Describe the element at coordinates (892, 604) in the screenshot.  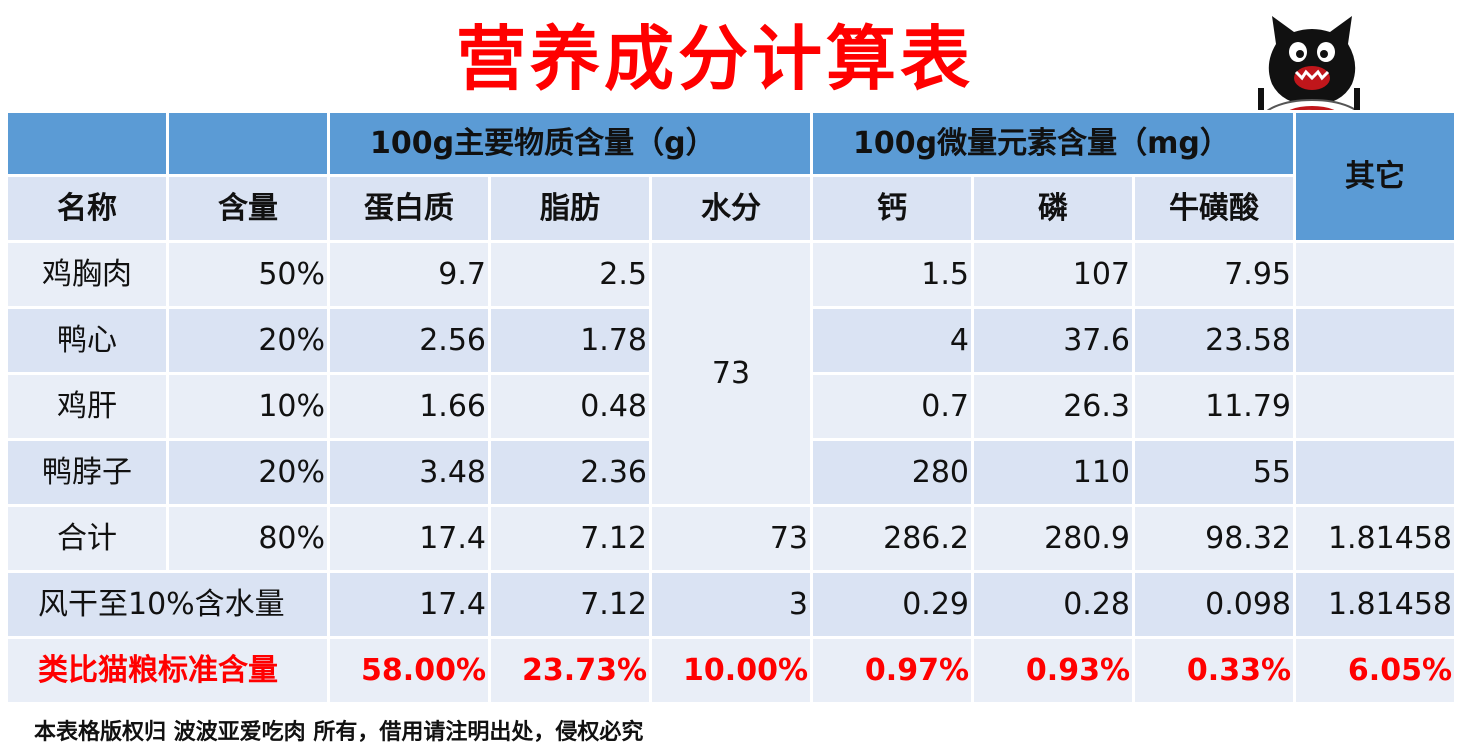
I see `cell-calcium: 0.29` at that location.